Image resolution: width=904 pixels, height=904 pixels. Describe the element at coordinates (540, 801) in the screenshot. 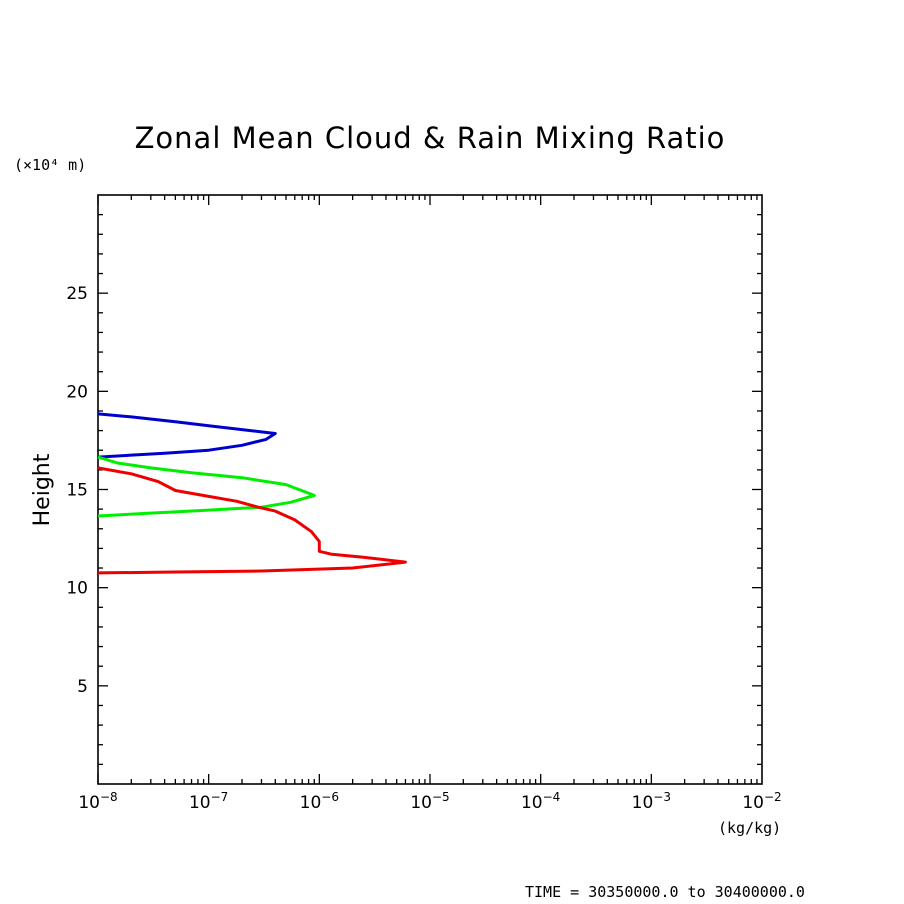

I see `x-tick-label: 10⁻⁴` at that location.